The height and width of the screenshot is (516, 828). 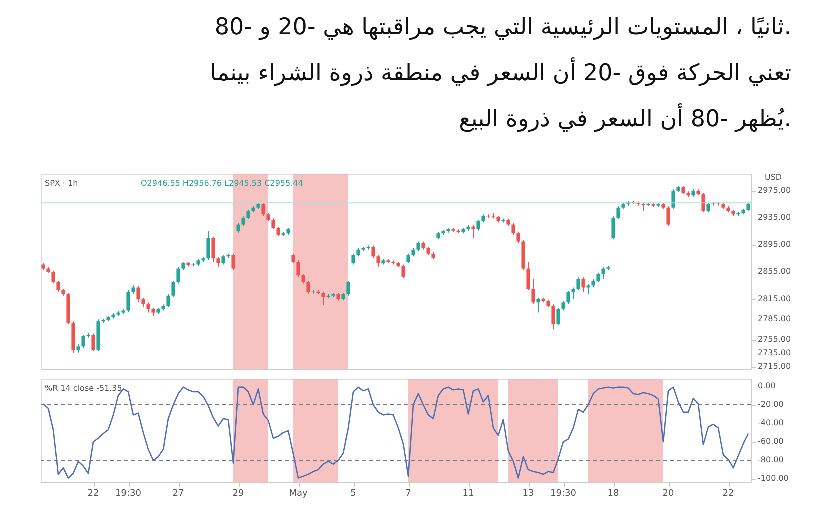 I want to click on y-tick-label: -40.00, so click(x=771, y=423).